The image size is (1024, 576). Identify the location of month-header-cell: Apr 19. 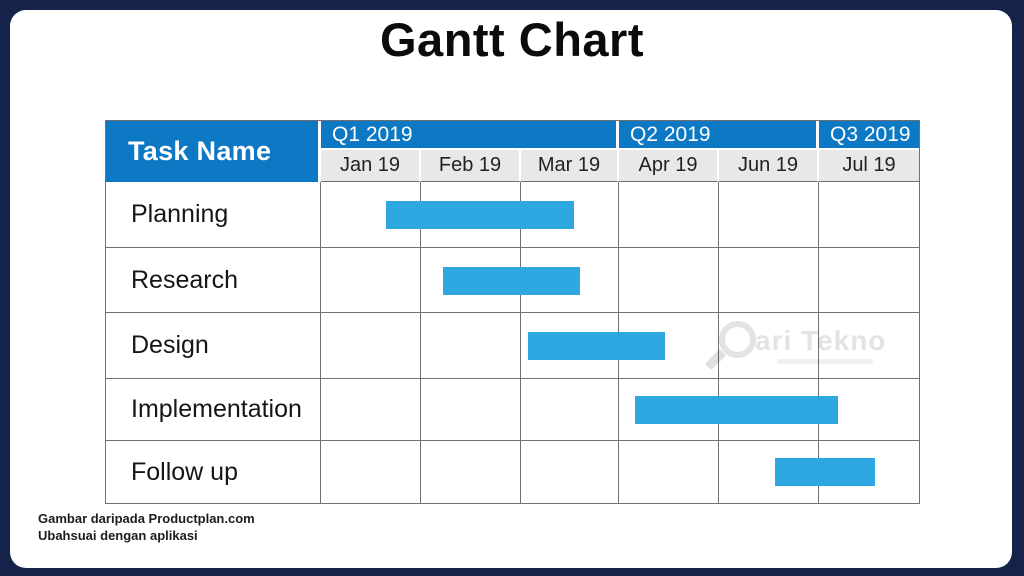
(669, 166).